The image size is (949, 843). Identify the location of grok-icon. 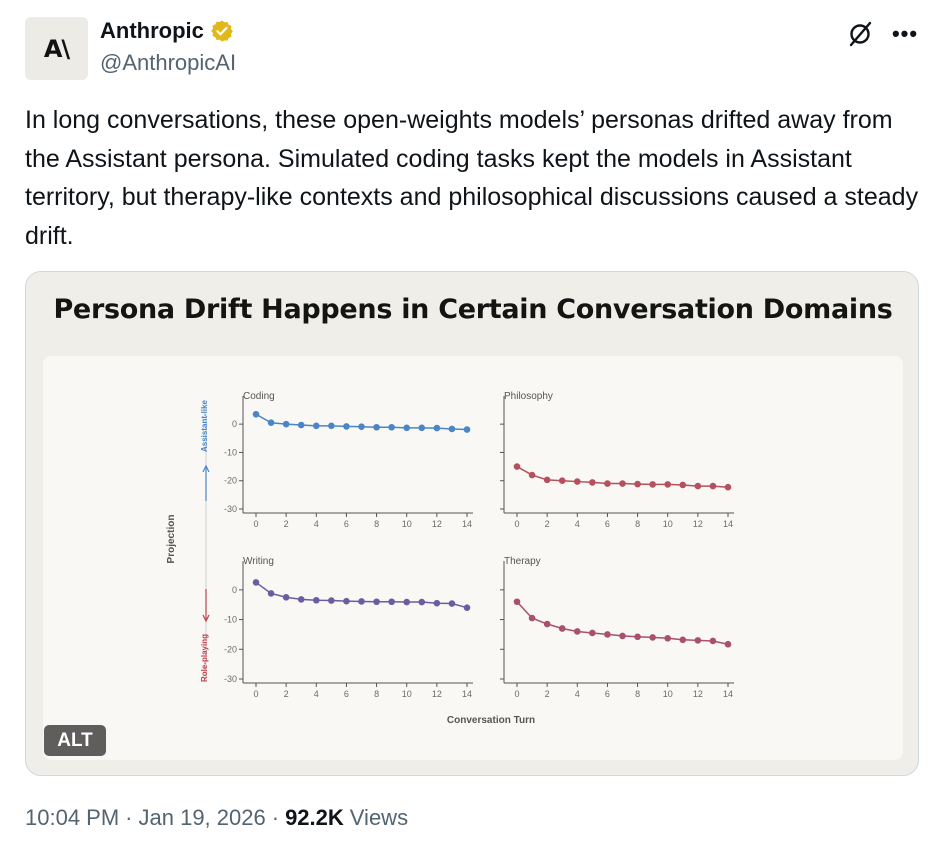
(860, 34).